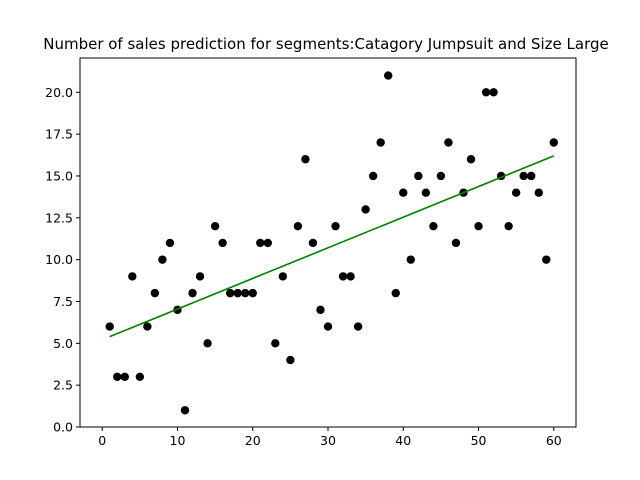 The width and height of the screenshot is (640, 480). I want to click on y-tick-label: 10.0, so click(59, 259).